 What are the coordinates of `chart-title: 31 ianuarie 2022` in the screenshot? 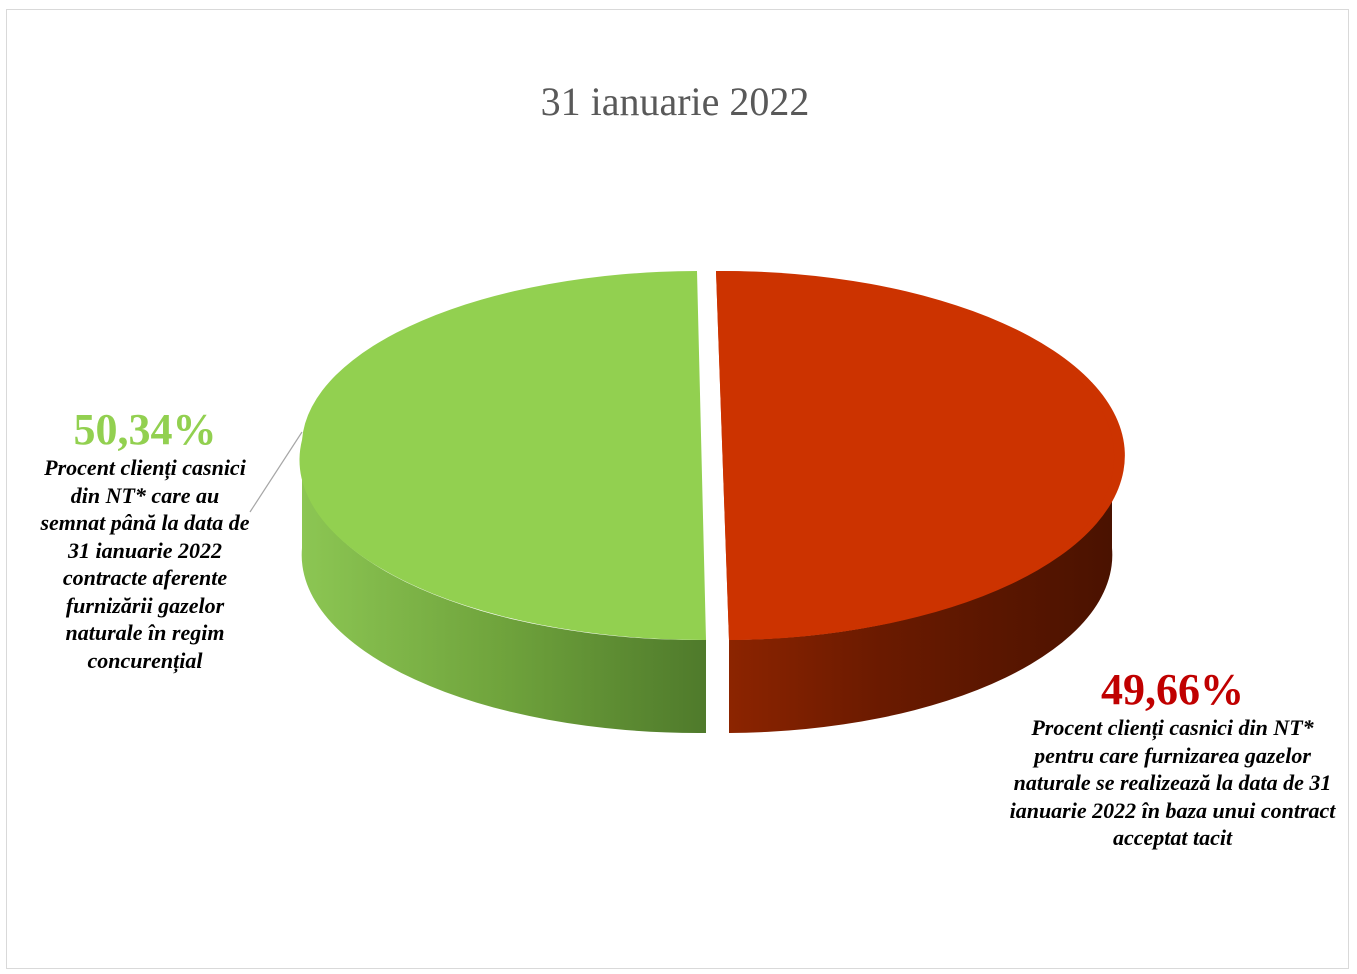 It's located at (675, 101).